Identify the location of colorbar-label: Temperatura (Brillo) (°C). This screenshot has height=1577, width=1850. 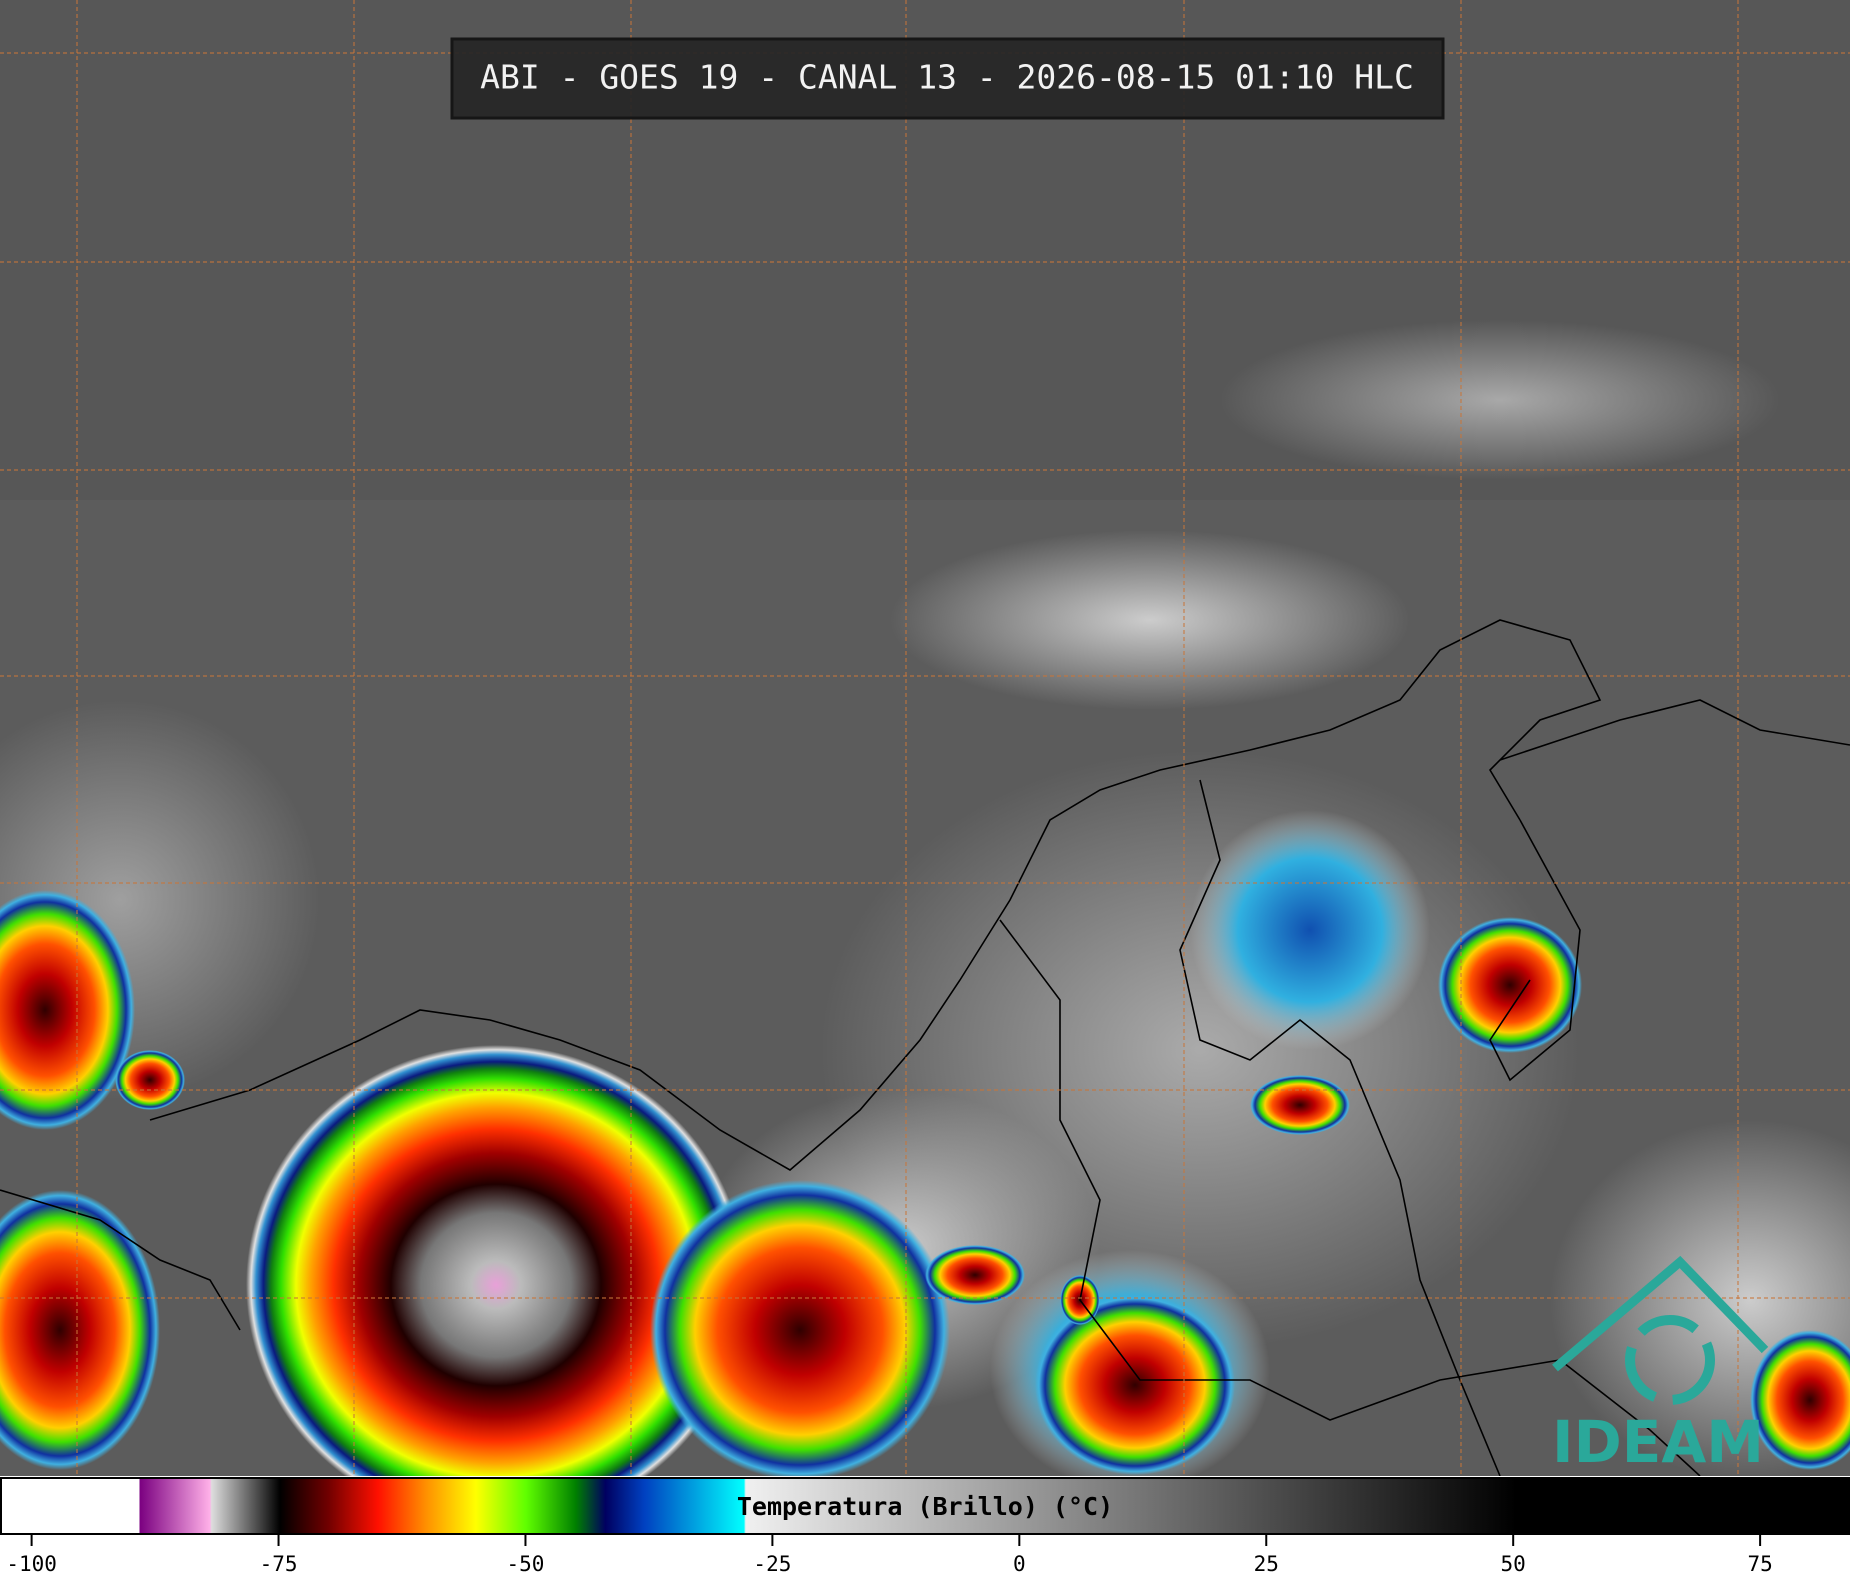
(925, 1506).